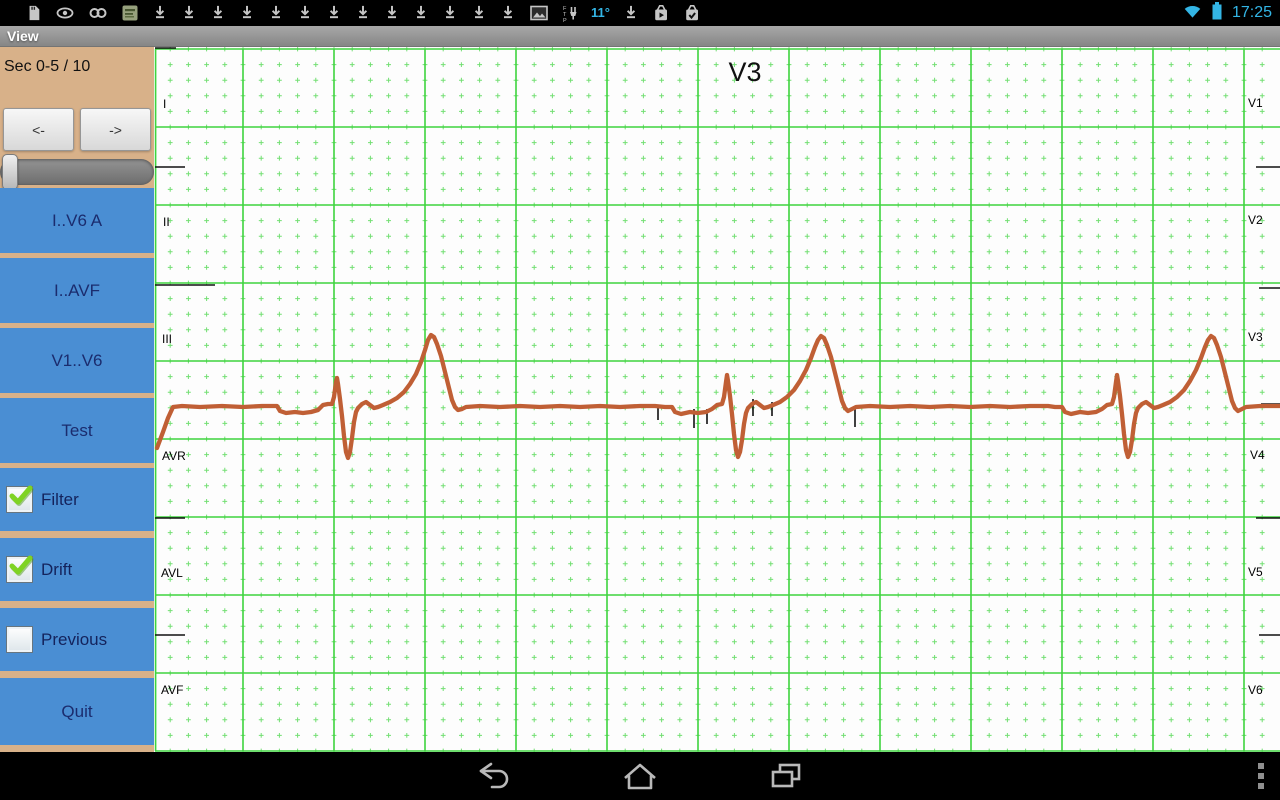 The image size is (1280, 800). What do you see at coordinates (34, 13) in the screenshot?
I see `sd-card-icon` at bounding box center [34, 13].